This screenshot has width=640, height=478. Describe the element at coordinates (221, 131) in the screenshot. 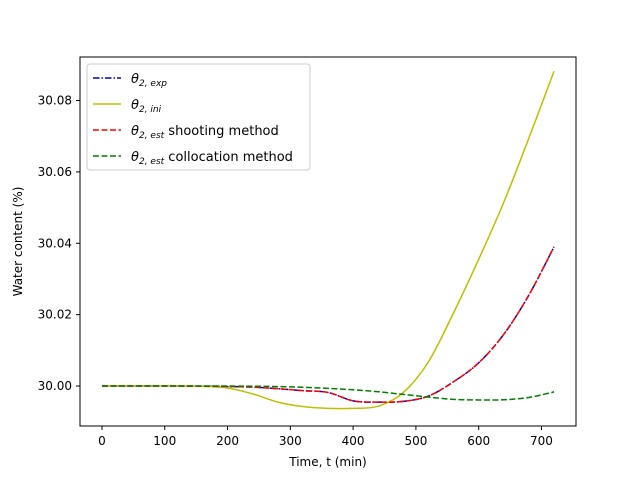

I see `legend-label-suffix: shooting method` at that location.